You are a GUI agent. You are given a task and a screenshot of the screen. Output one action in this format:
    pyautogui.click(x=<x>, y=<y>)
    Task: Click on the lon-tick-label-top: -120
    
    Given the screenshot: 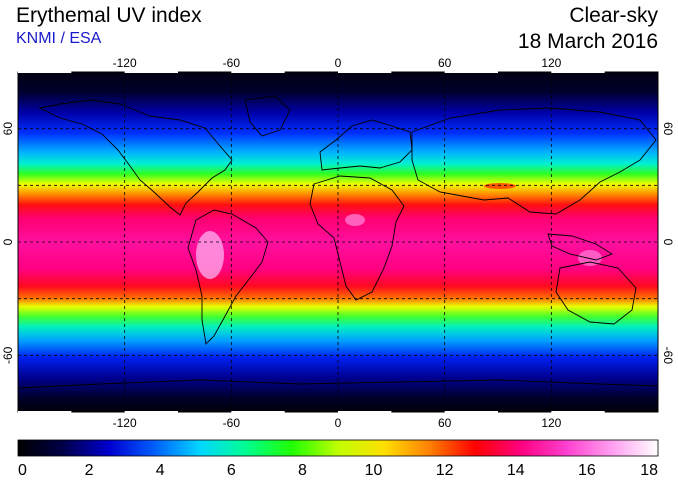 What is the action you would take?
    pyautogui.click(x=125, y=63)
    